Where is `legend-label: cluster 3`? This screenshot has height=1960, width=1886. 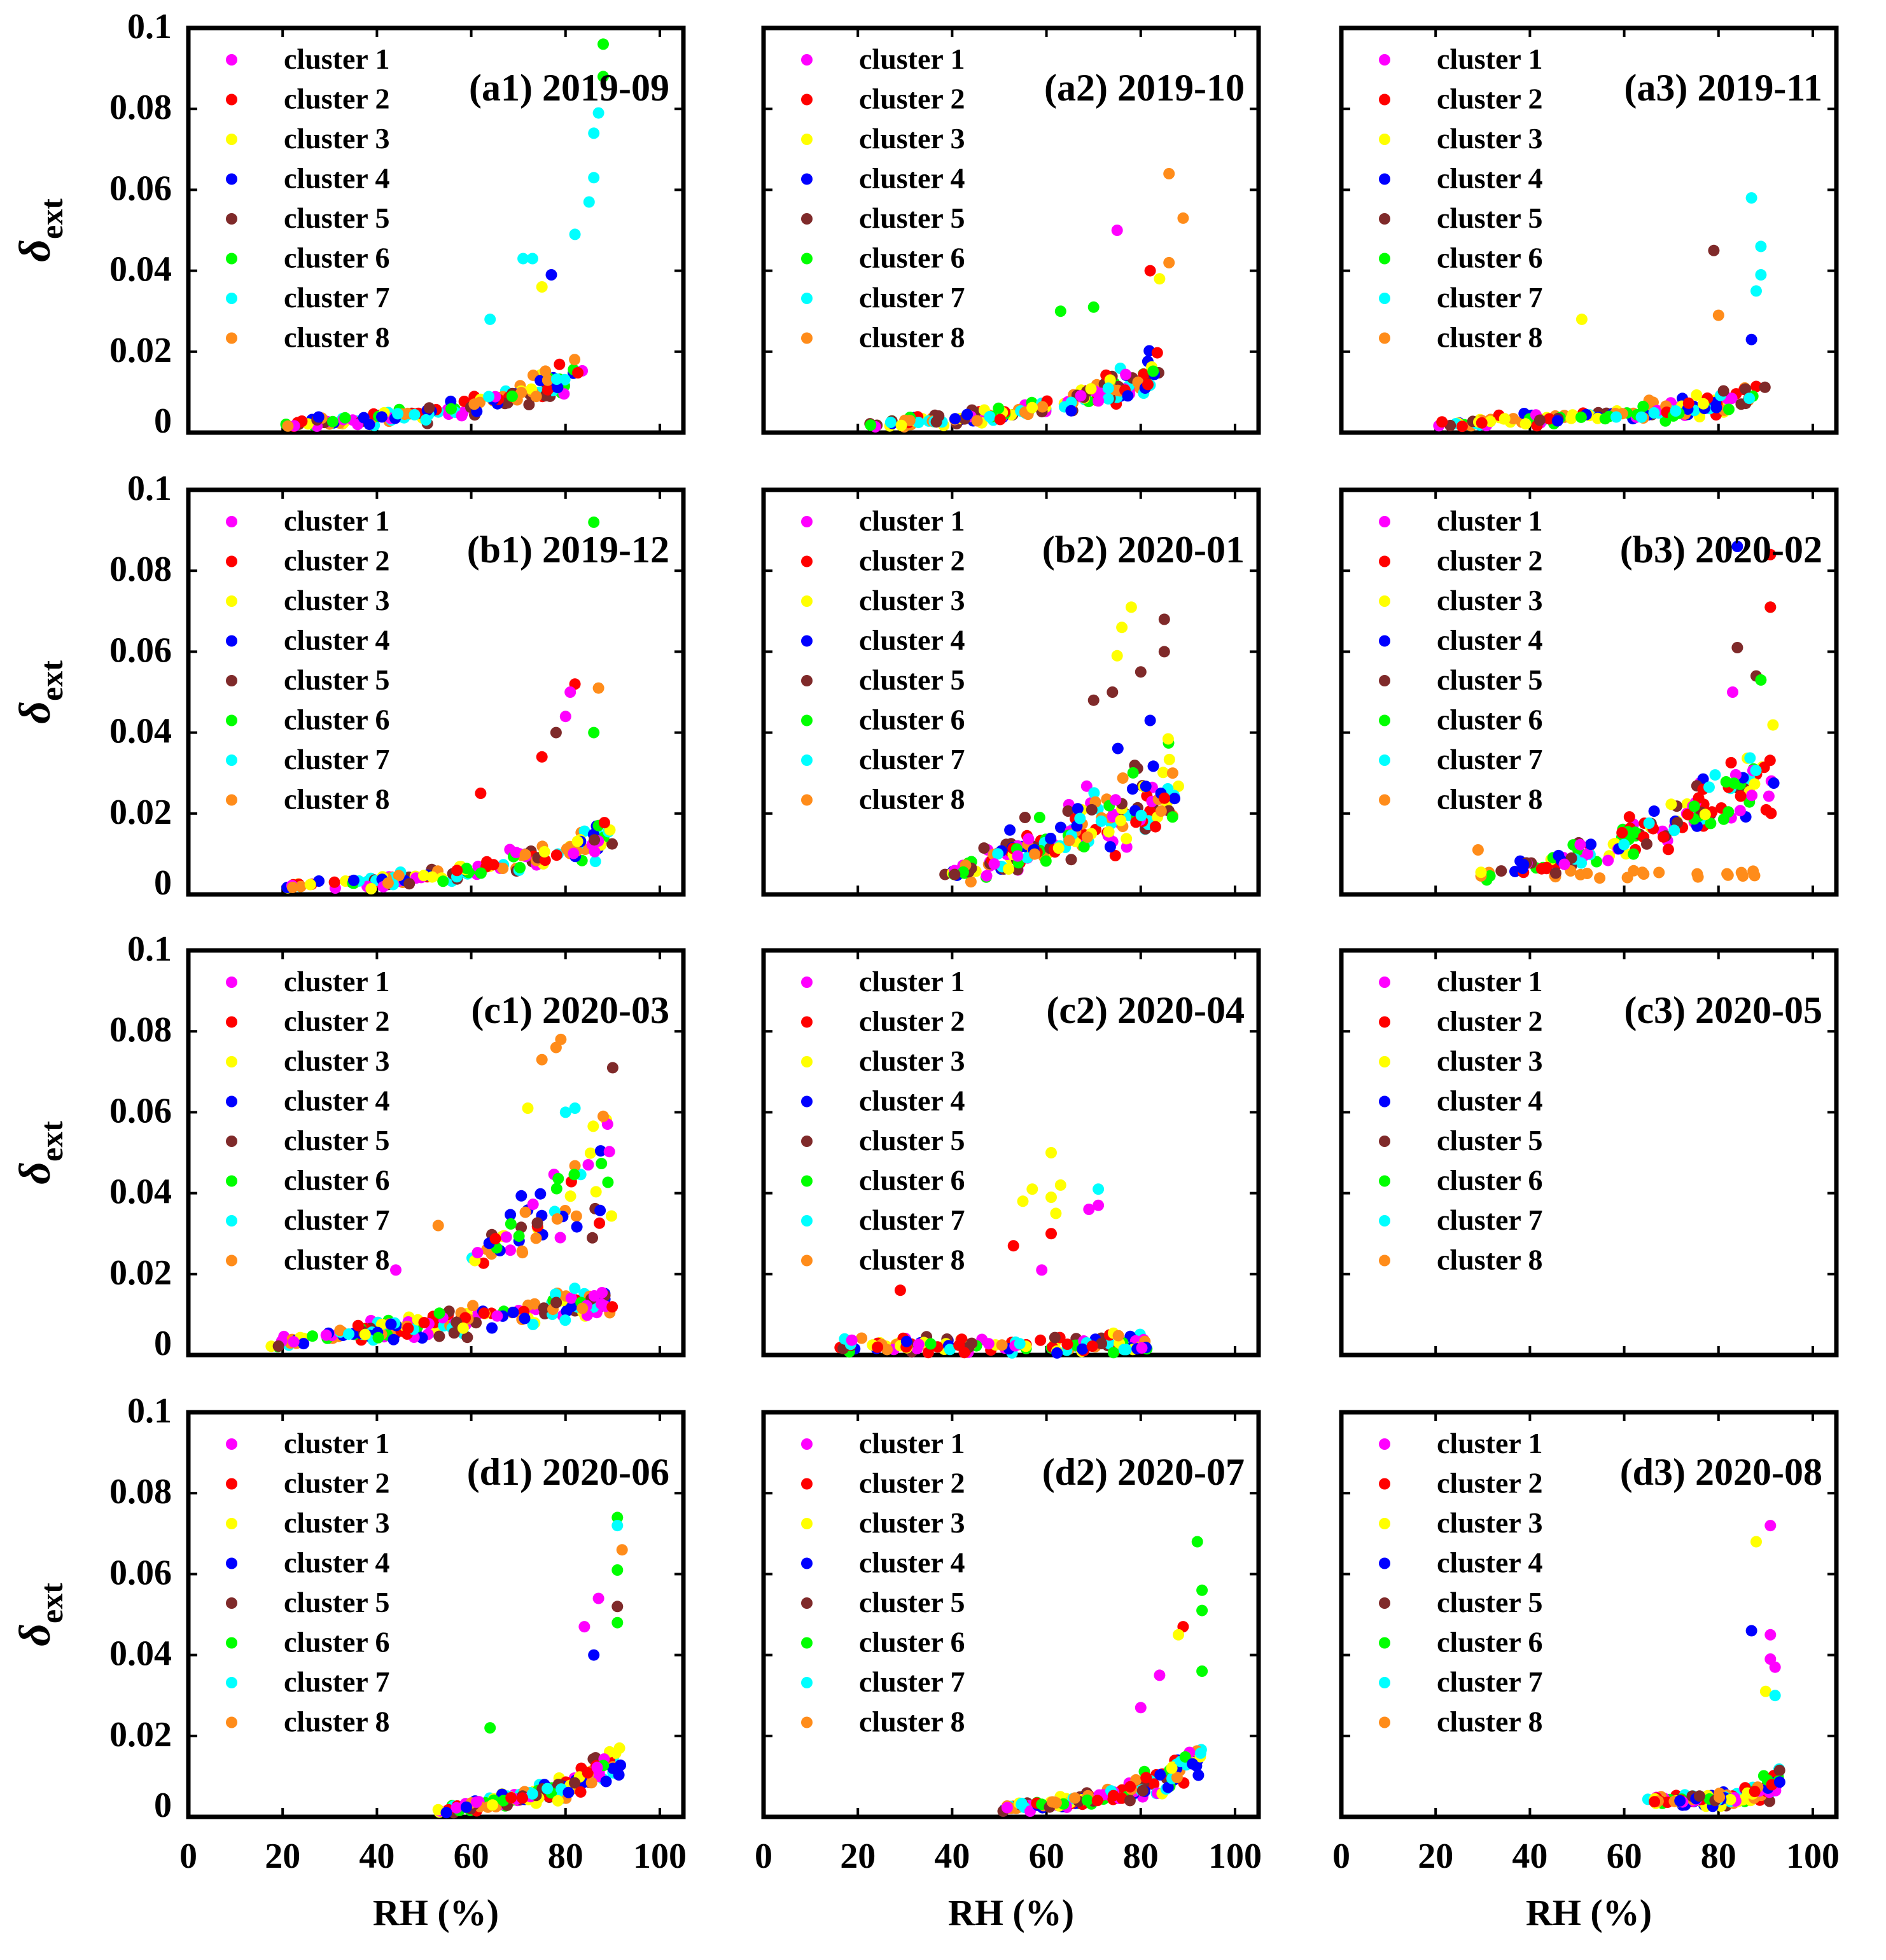 legend-label: cluster 3 is located at coordinates (912, 600).